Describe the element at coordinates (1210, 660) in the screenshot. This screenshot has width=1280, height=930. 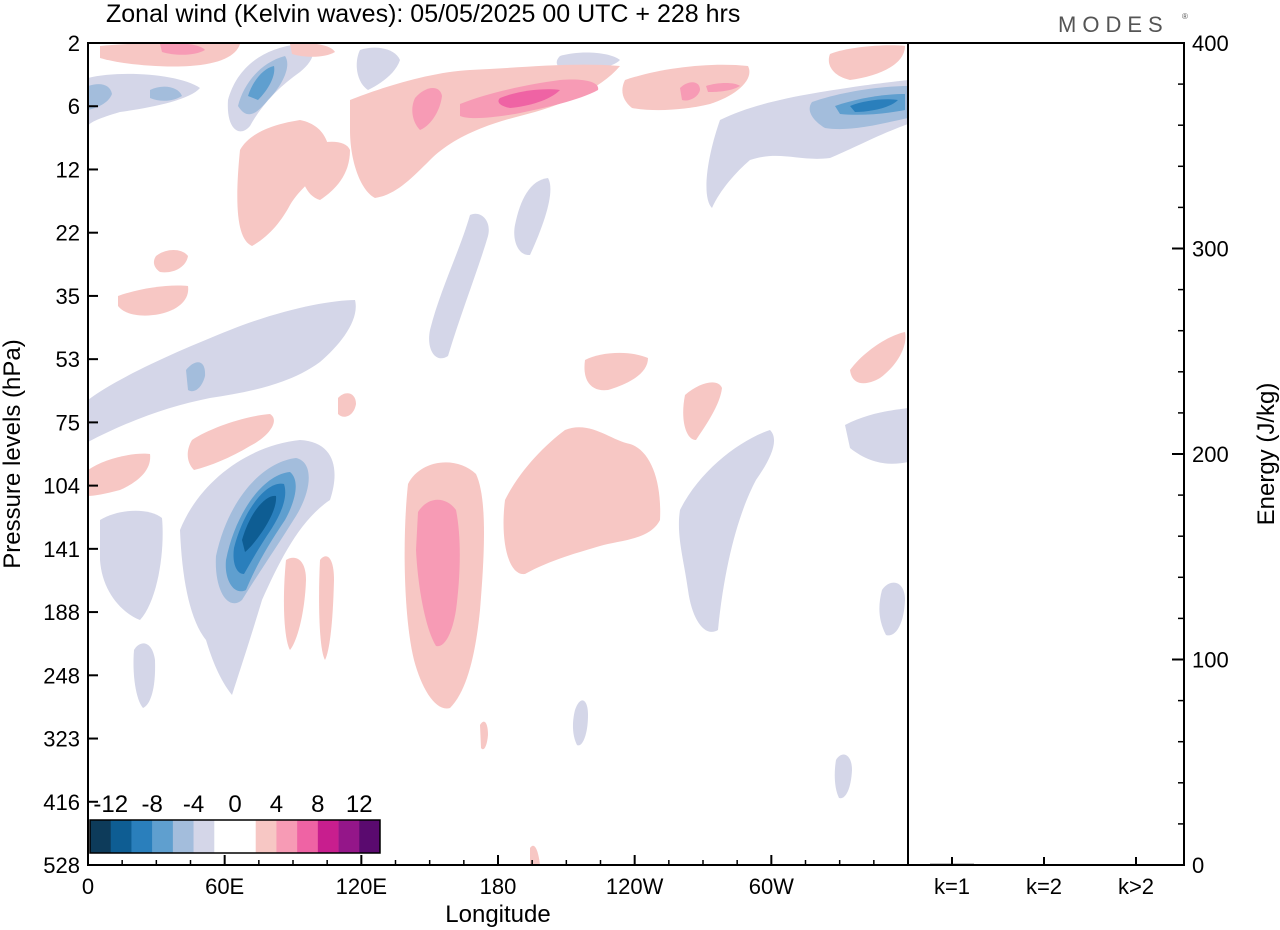
I see `energy-tick-label: 100` at that location.